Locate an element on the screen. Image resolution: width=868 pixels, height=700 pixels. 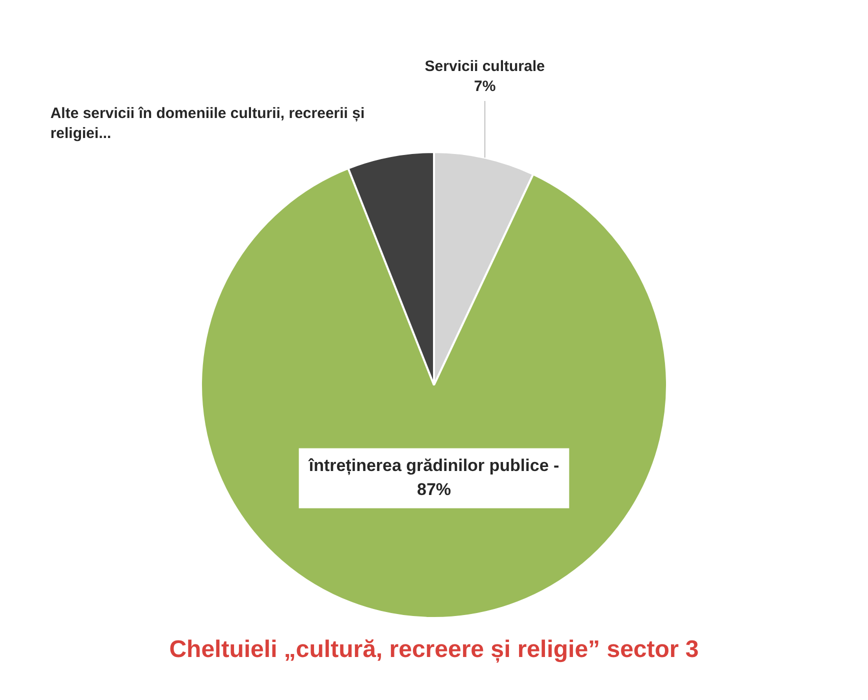
slice-label: Servicii culturale is located at coordinates (484, 67).